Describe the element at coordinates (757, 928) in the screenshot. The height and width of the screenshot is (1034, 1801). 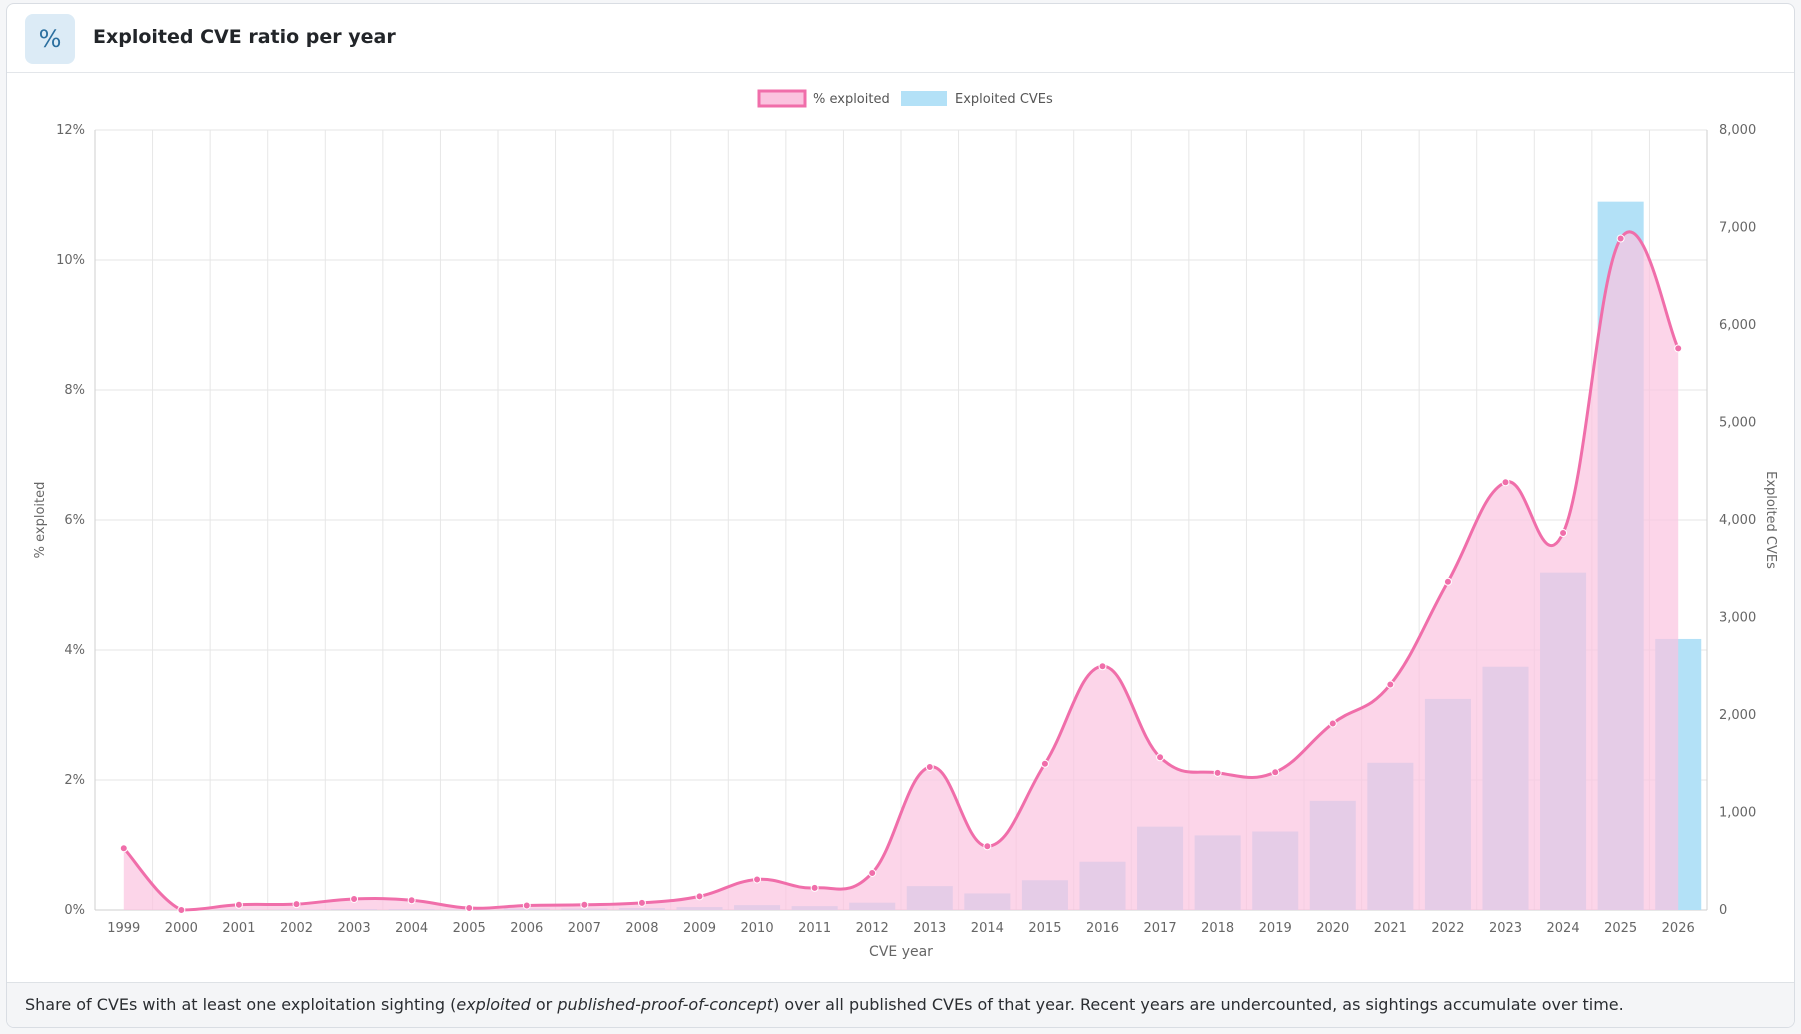
I see `x-tick-label: 2010` at that location.